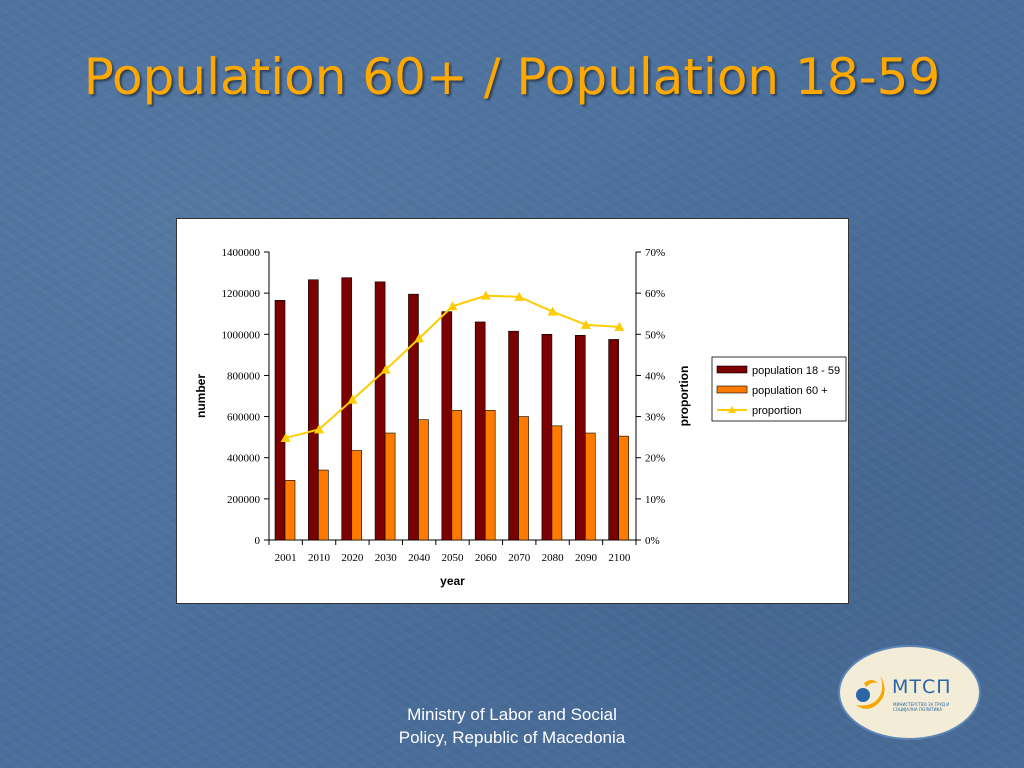  What do you see at coordinates (586, 558) in the screenshot?
I see `x-tick-label: 2090` at bounding box center [586, 558].